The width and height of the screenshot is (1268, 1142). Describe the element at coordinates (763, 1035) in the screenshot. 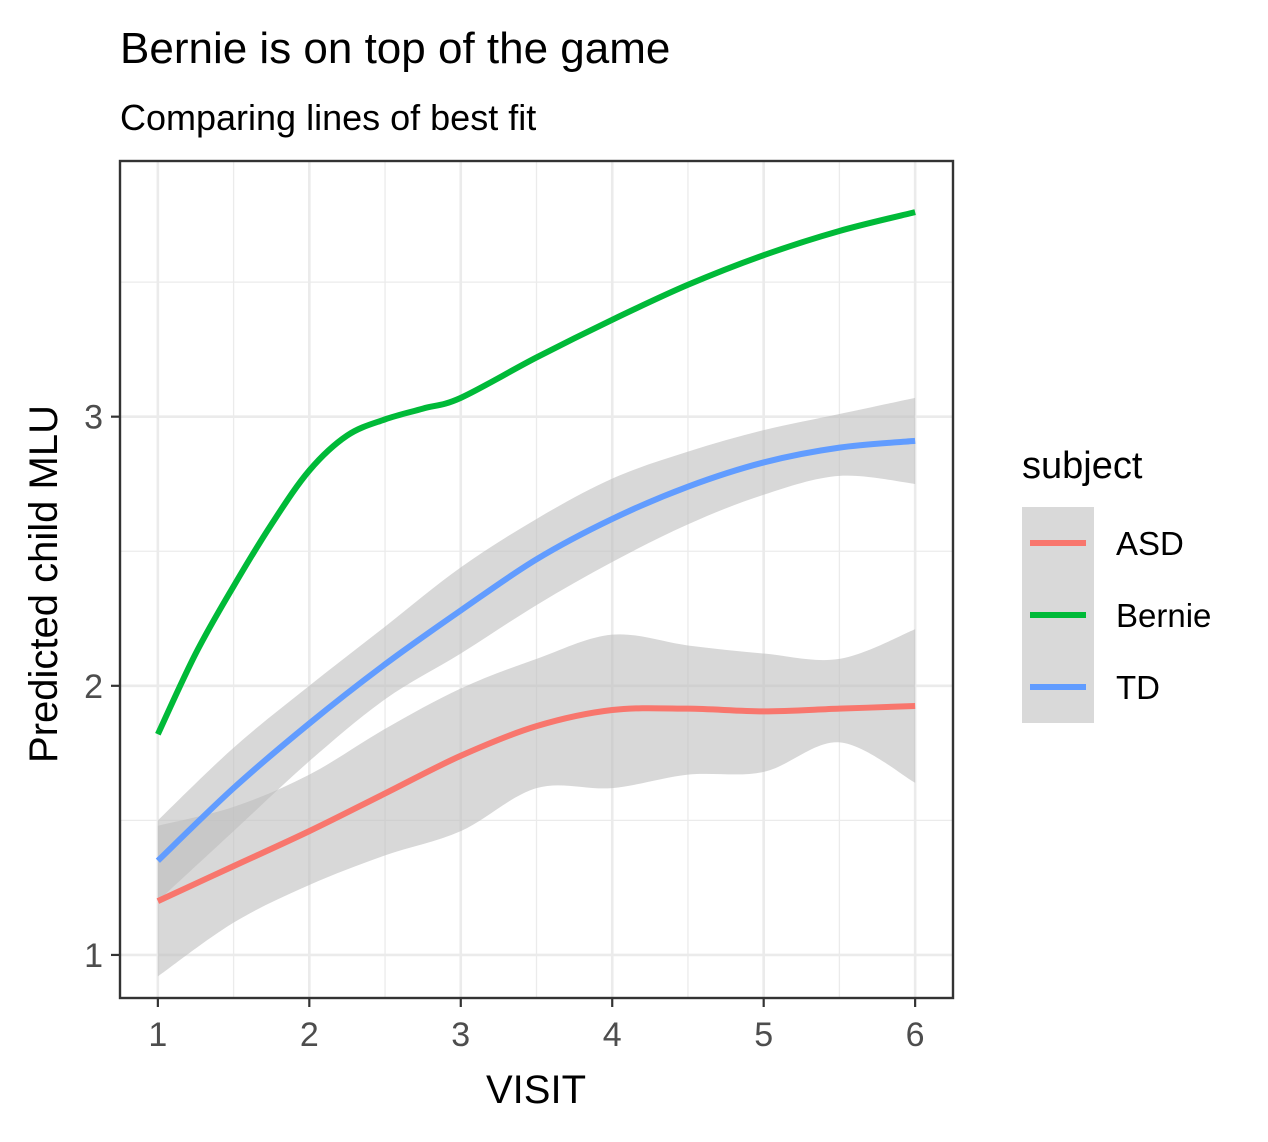

I see `x-tick-label: 5` at that location.